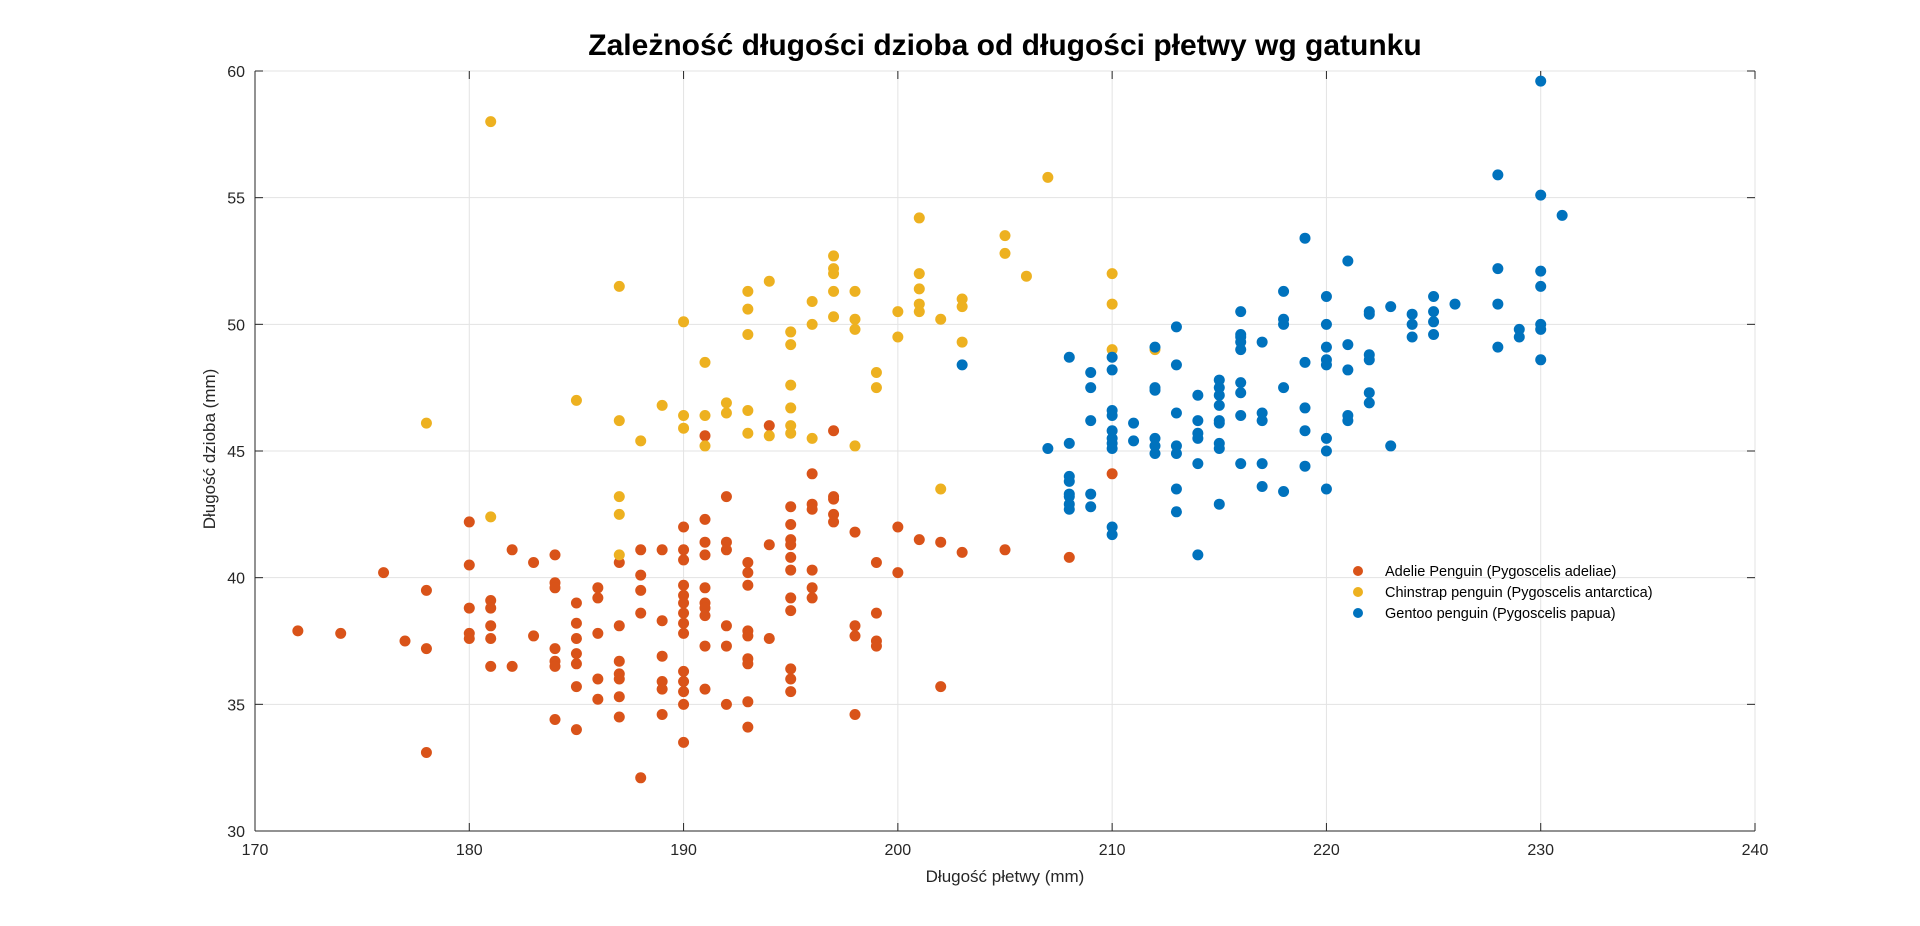 Image resolution: width=1920 pixels, height=926 pixels. I want to click on y-tick-label: 40, so click(236, 579).